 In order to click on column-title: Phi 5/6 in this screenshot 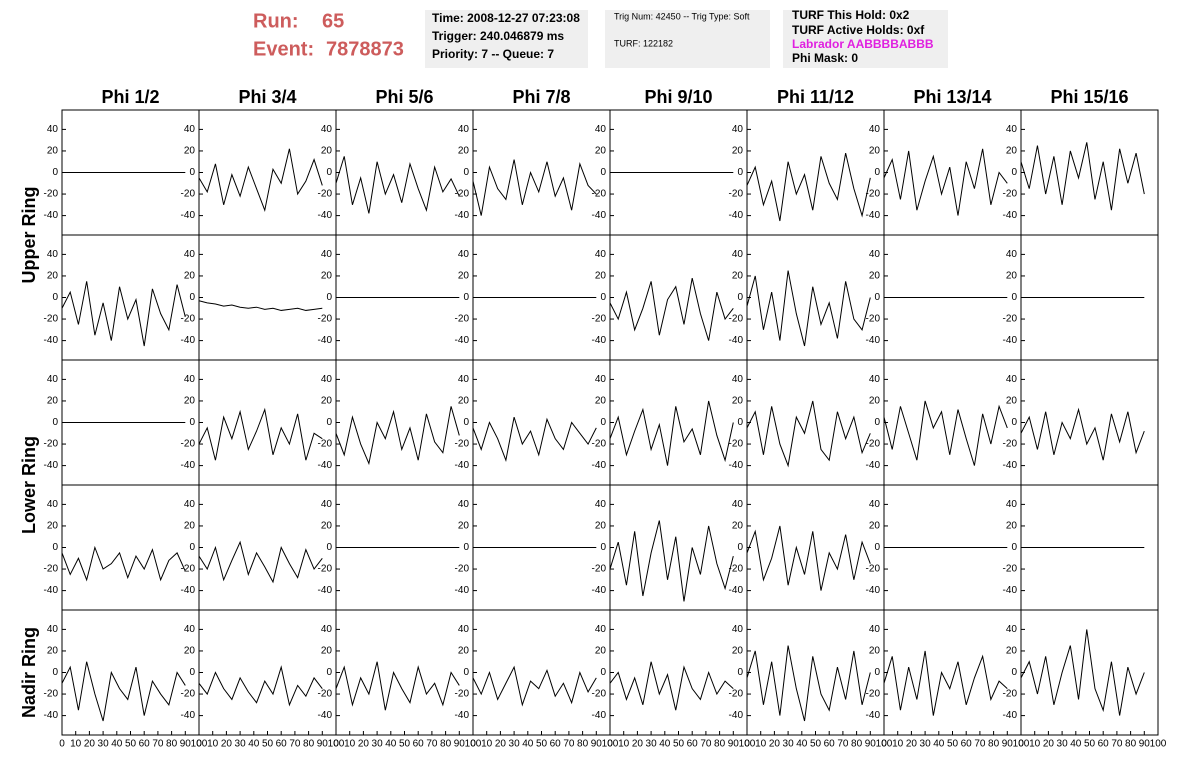, I will do `click(404, 97)`.